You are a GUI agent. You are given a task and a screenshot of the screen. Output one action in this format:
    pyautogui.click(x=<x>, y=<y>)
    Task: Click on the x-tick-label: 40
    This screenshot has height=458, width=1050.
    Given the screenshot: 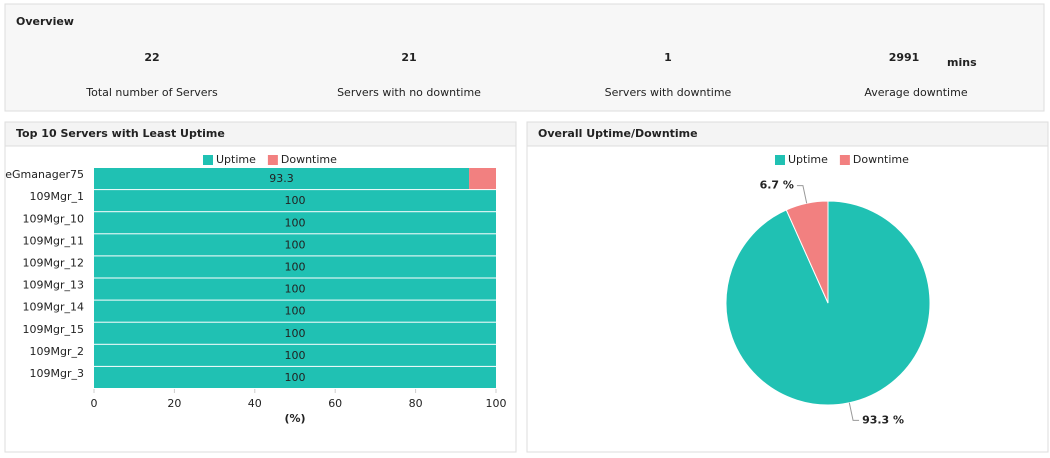 What is the action you would take?
    pyautogui.click(x=255, y=403)
    